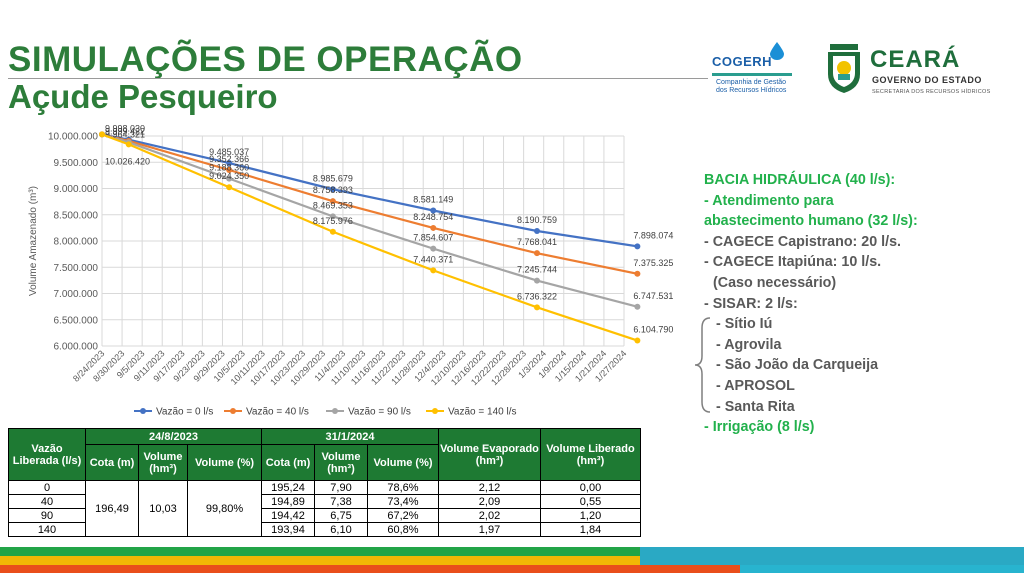 The width and height of the screenshot is (1024, 573). What do you see at coordinates (590, 529) in the screenshot?
I see `cell-lib: 1,84` at bounding box center [590, 529].